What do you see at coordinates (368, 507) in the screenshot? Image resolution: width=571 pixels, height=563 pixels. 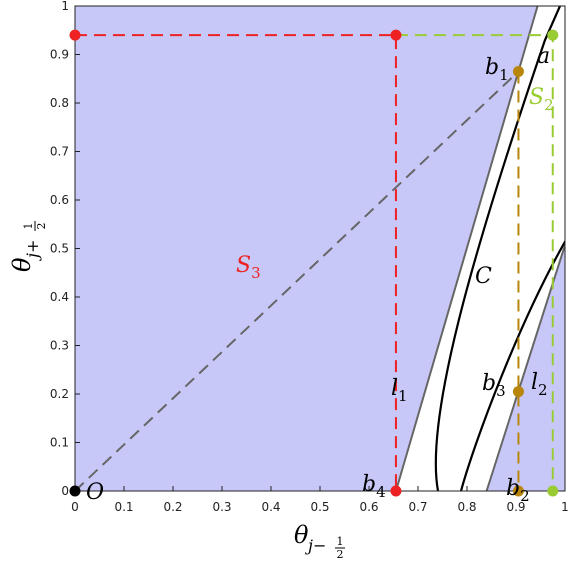 I see `x-tick-label: 0.6` at bounding box center [368, 507].